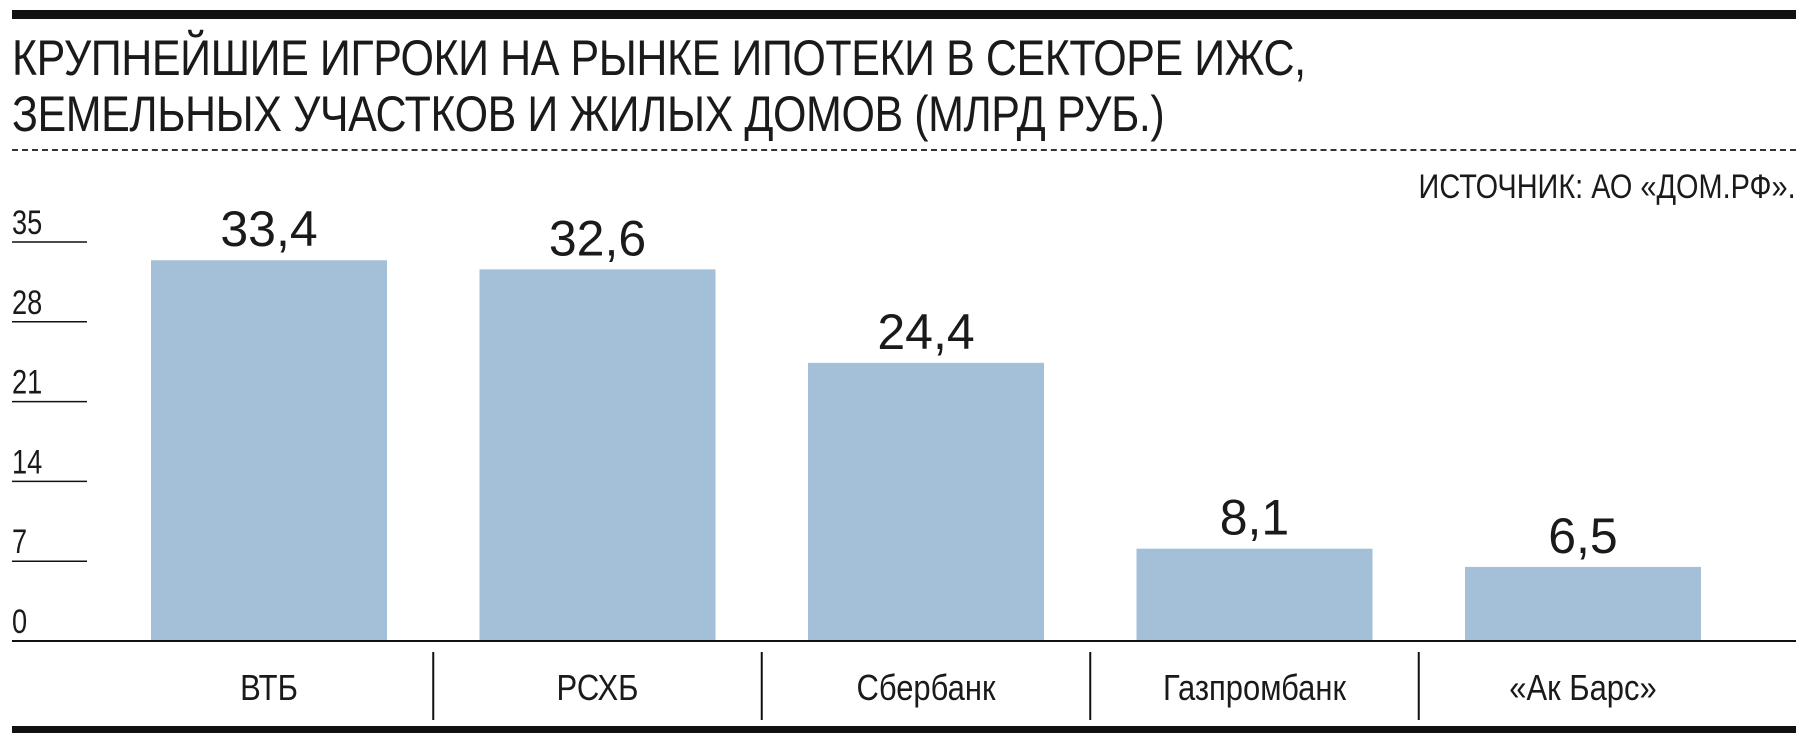 This screenshot has height=743, width=1806. What do you see at coordinates (27, 382) in the screenshot?
I see `y-tick-label: 21` at bounding box center [27, 382].